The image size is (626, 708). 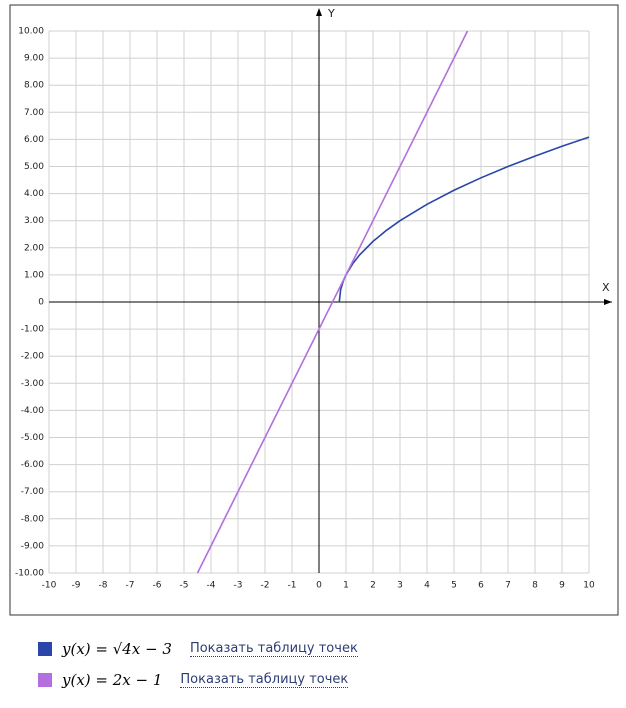 I want to click on legend-formula: y(x) = √4x − 3, so click(x=117, y=649).